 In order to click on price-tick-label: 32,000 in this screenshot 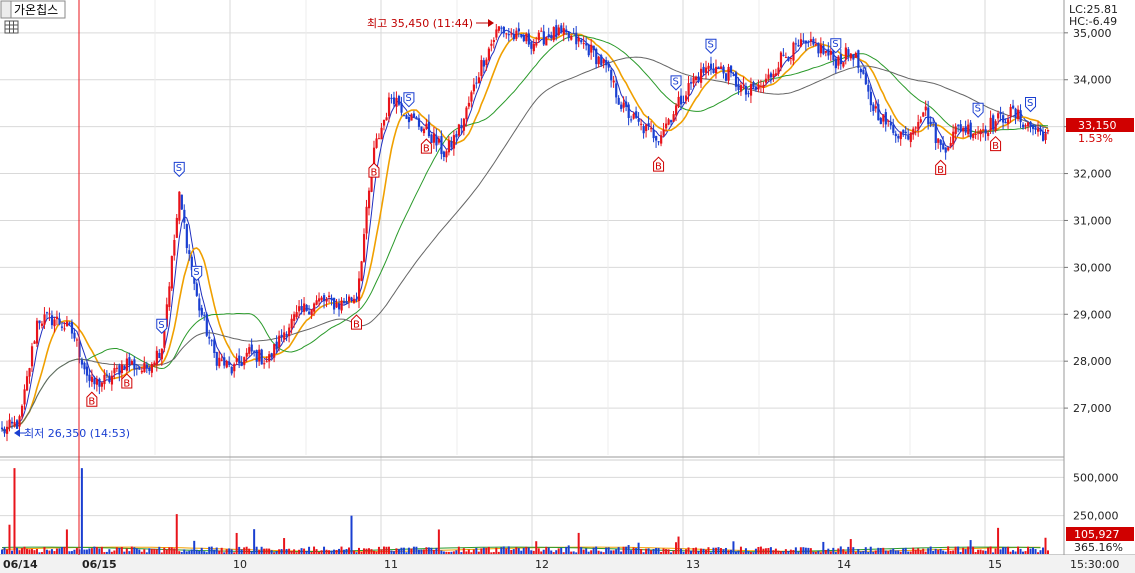, I will do `click(1092, 174)`.